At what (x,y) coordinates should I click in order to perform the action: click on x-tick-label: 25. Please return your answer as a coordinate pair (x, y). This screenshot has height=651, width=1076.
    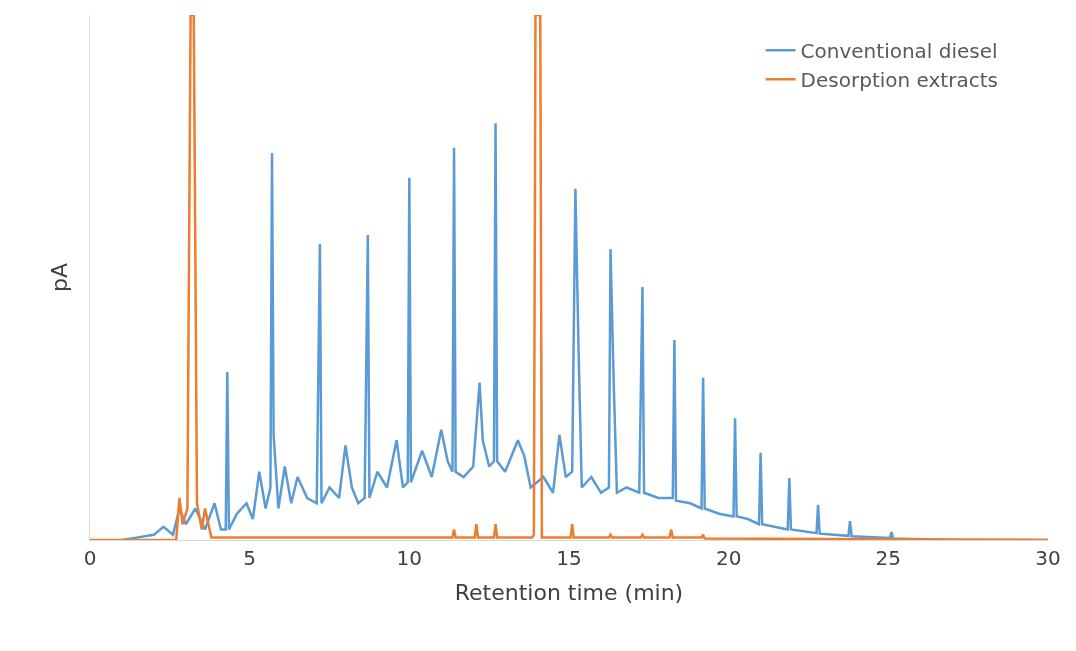
    Looking at the image, I should click on (888, 558).